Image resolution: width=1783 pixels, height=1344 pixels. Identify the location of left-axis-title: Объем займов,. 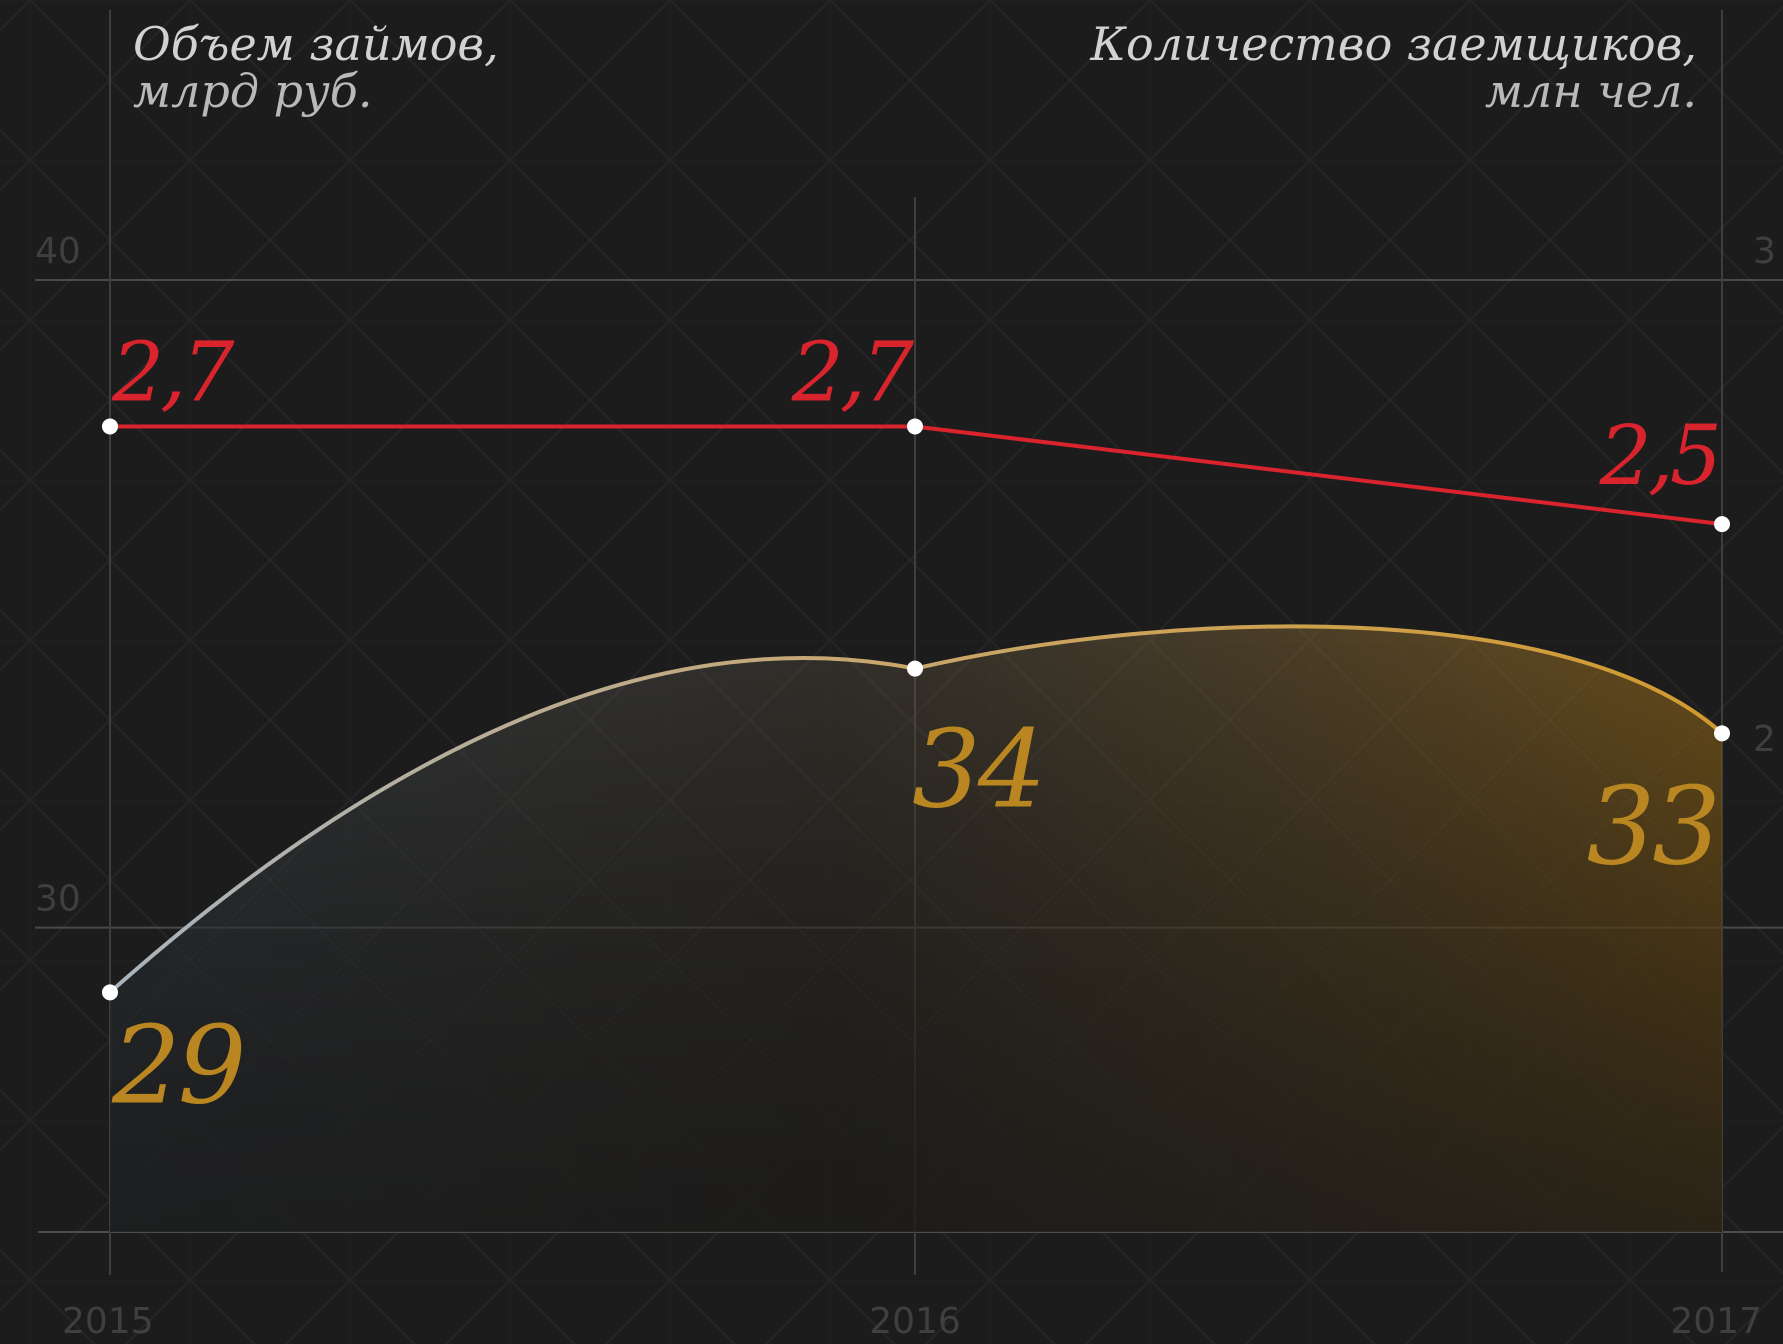
(316, 44).